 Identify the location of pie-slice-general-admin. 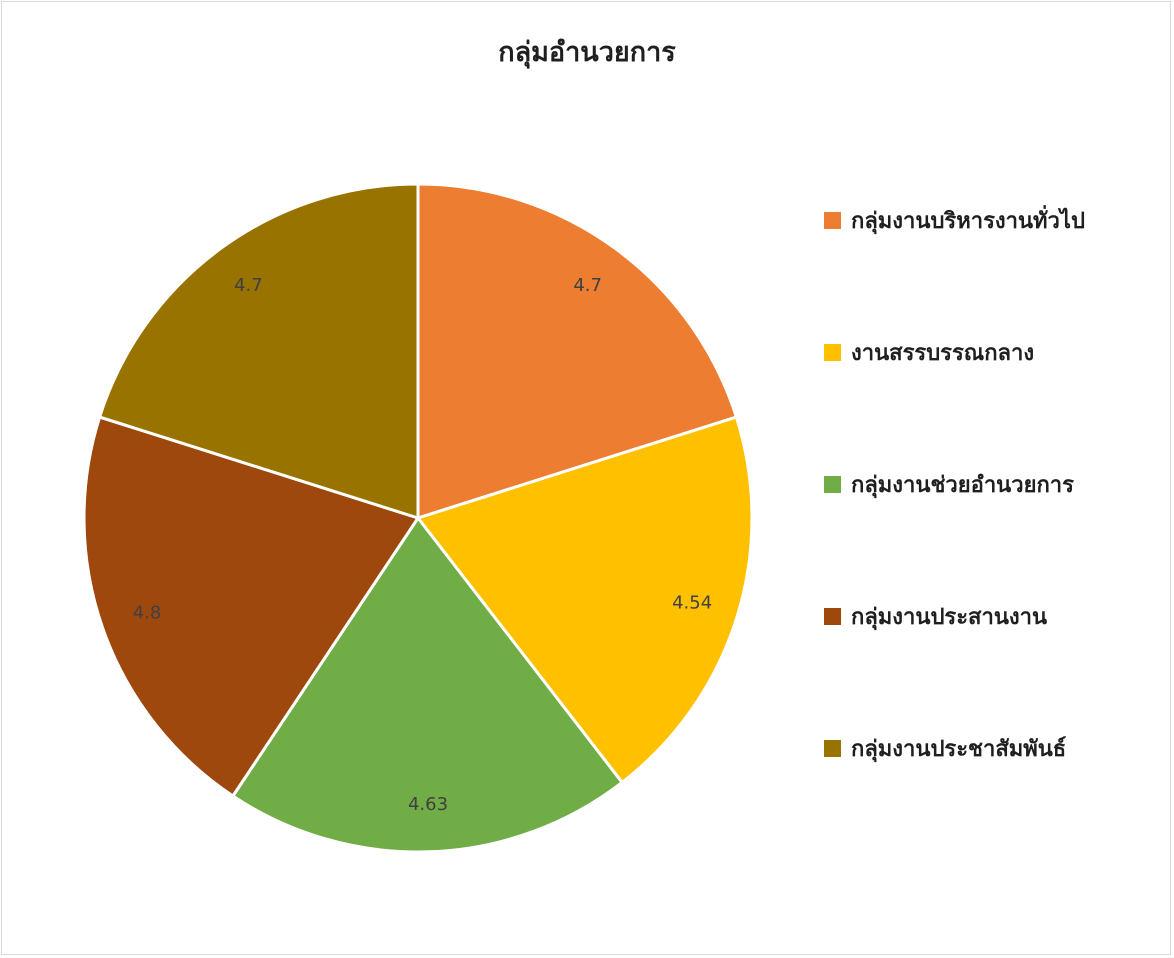
(577, 351).